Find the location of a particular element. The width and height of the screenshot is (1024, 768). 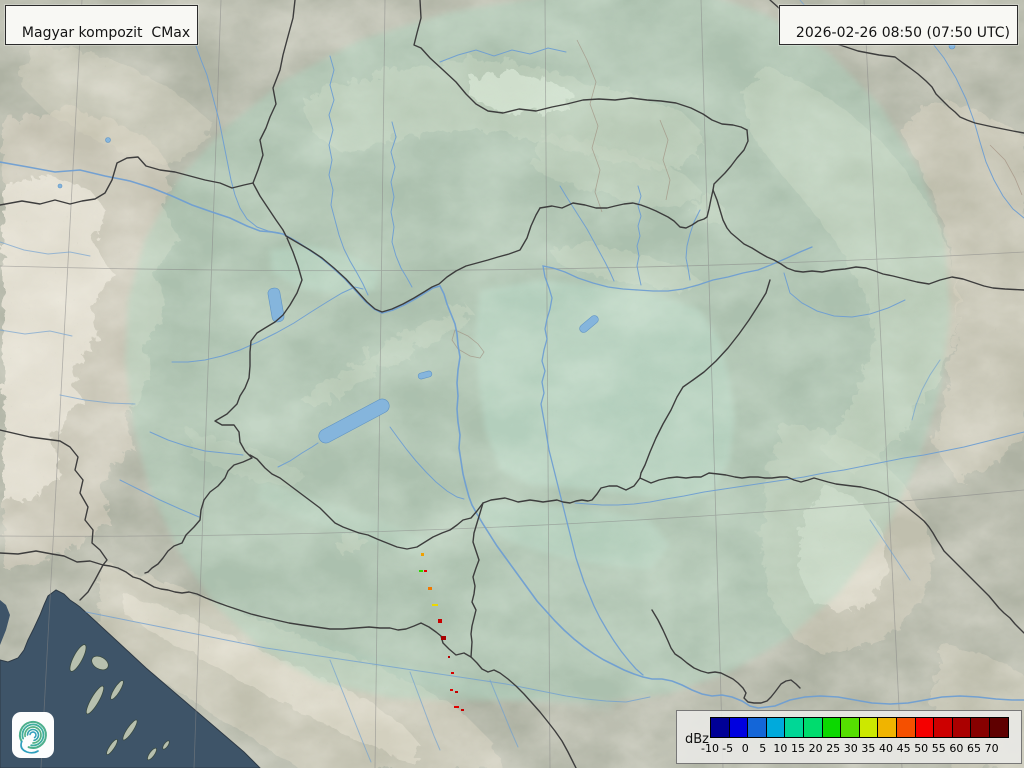

legend-tick: 35 is located at coordinates (868, 748).